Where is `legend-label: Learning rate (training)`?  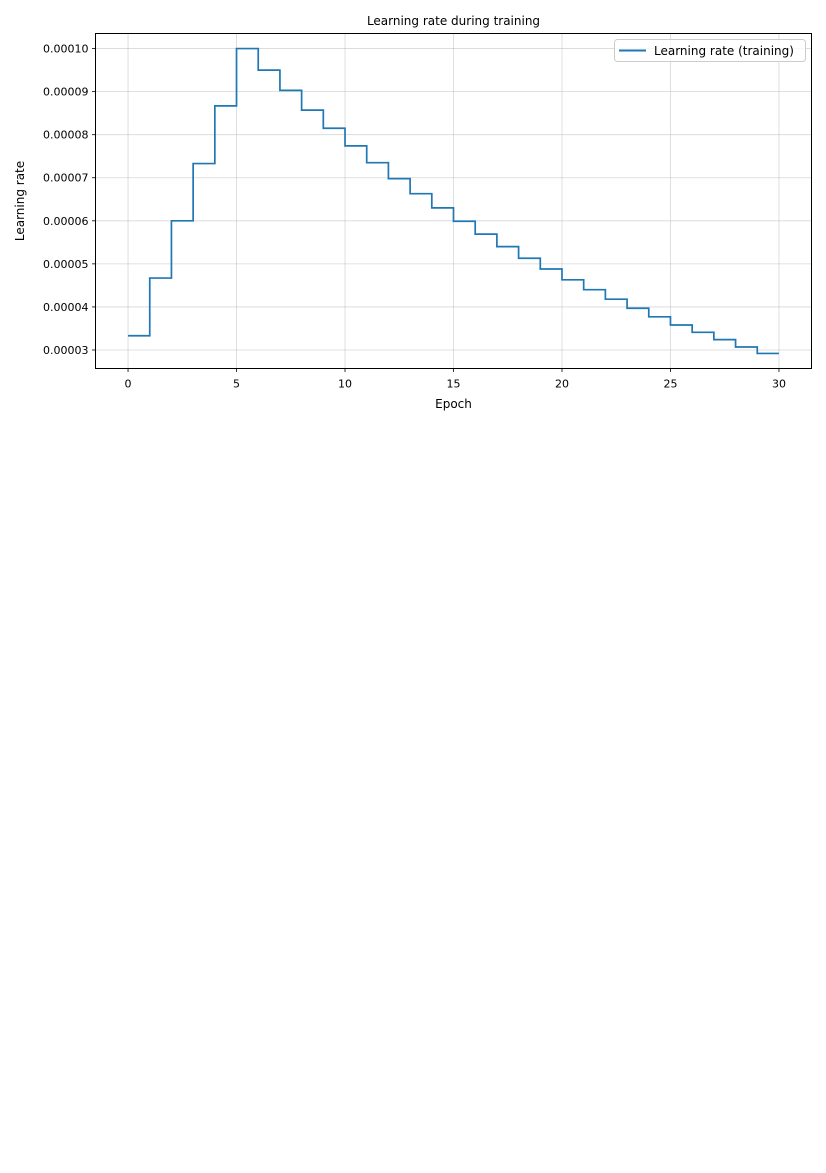 legend-label: Learning rate (training) is located at coordinates (724, 51).